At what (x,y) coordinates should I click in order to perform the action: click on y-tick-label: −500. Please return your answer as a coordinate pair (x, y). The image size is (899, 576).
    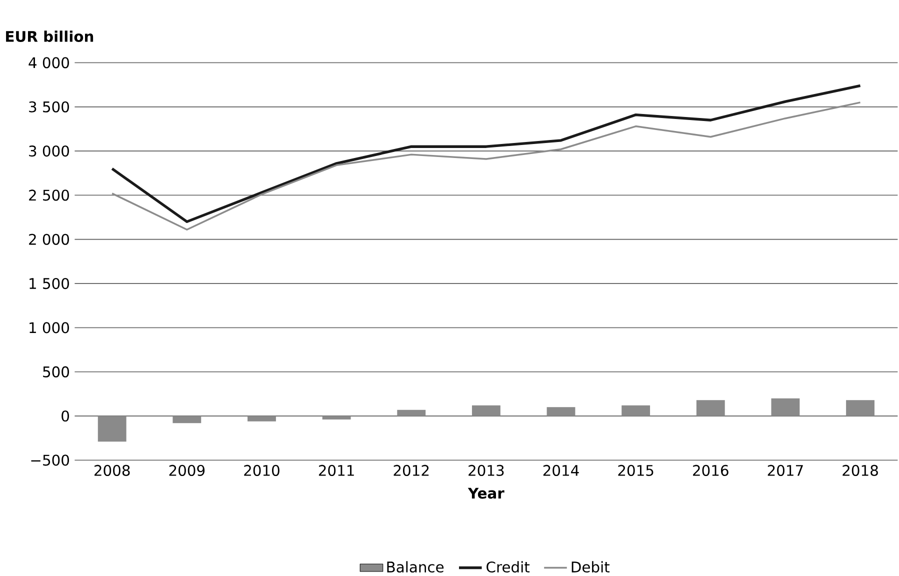
    Looking at the image, I should click on (50, 460).